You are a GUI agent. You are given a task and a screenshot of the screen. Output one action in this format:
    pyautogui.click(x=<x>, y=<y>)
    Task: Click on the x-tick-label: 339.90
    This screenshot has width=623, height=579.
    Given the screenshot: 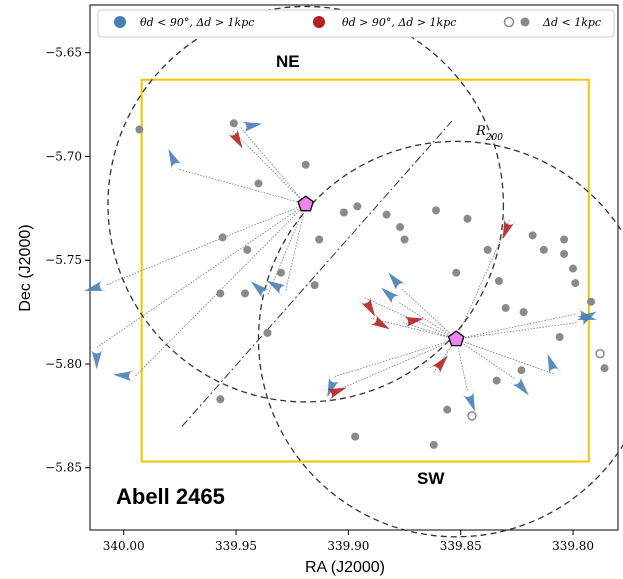 What is the action you would take?
    pyautogui.click(x=348, y=546)
    